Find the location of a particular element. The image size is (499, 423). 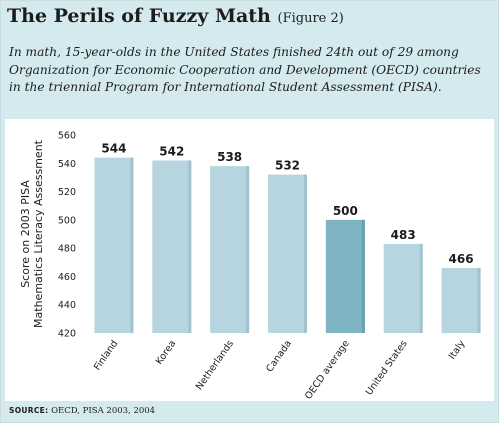

y-axis-label-line: Score on 2003 PISA is located at coordinates (25, 234).